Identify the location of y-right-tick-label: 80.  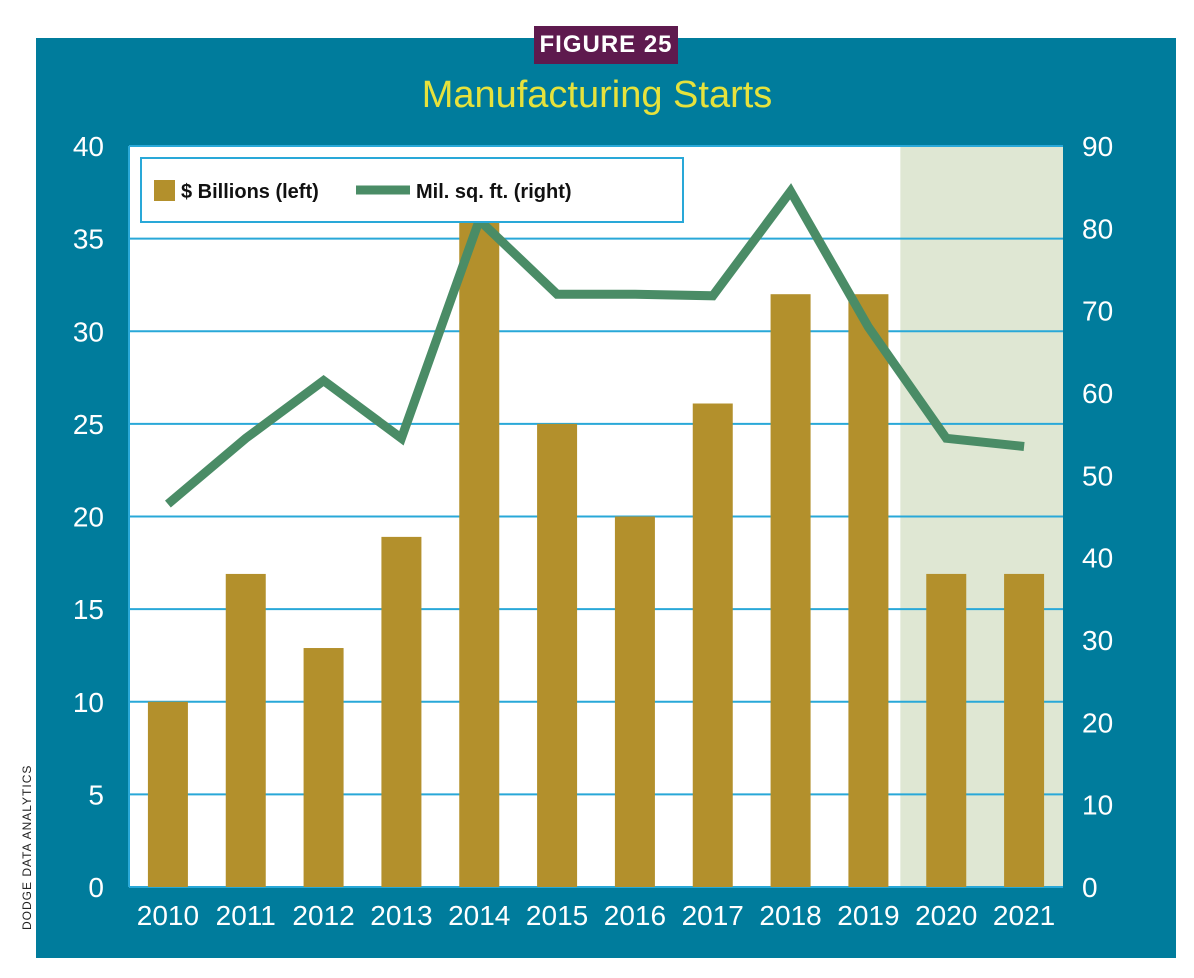
(1097, 228).